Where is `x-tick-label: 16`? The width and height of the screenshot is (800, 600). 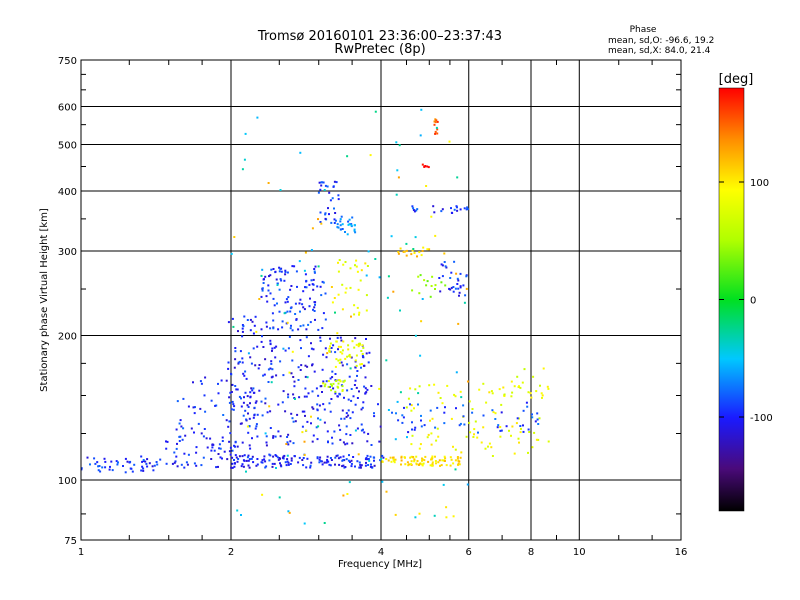
x-tick-label: 16 is located at coordinates (681, 552).